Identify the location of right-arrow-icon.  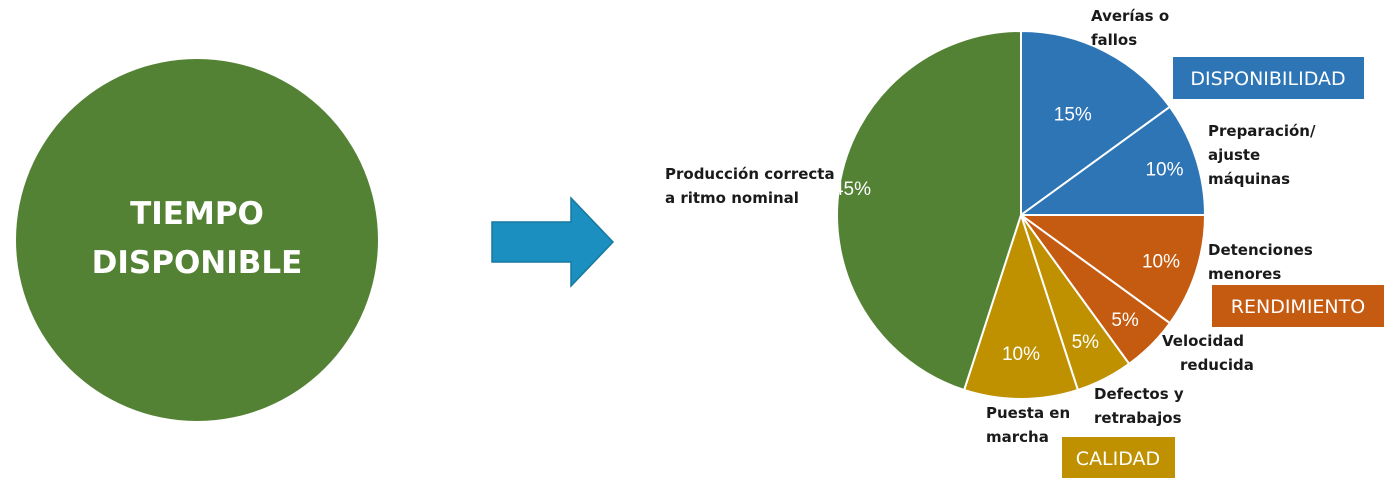
(553, 242).